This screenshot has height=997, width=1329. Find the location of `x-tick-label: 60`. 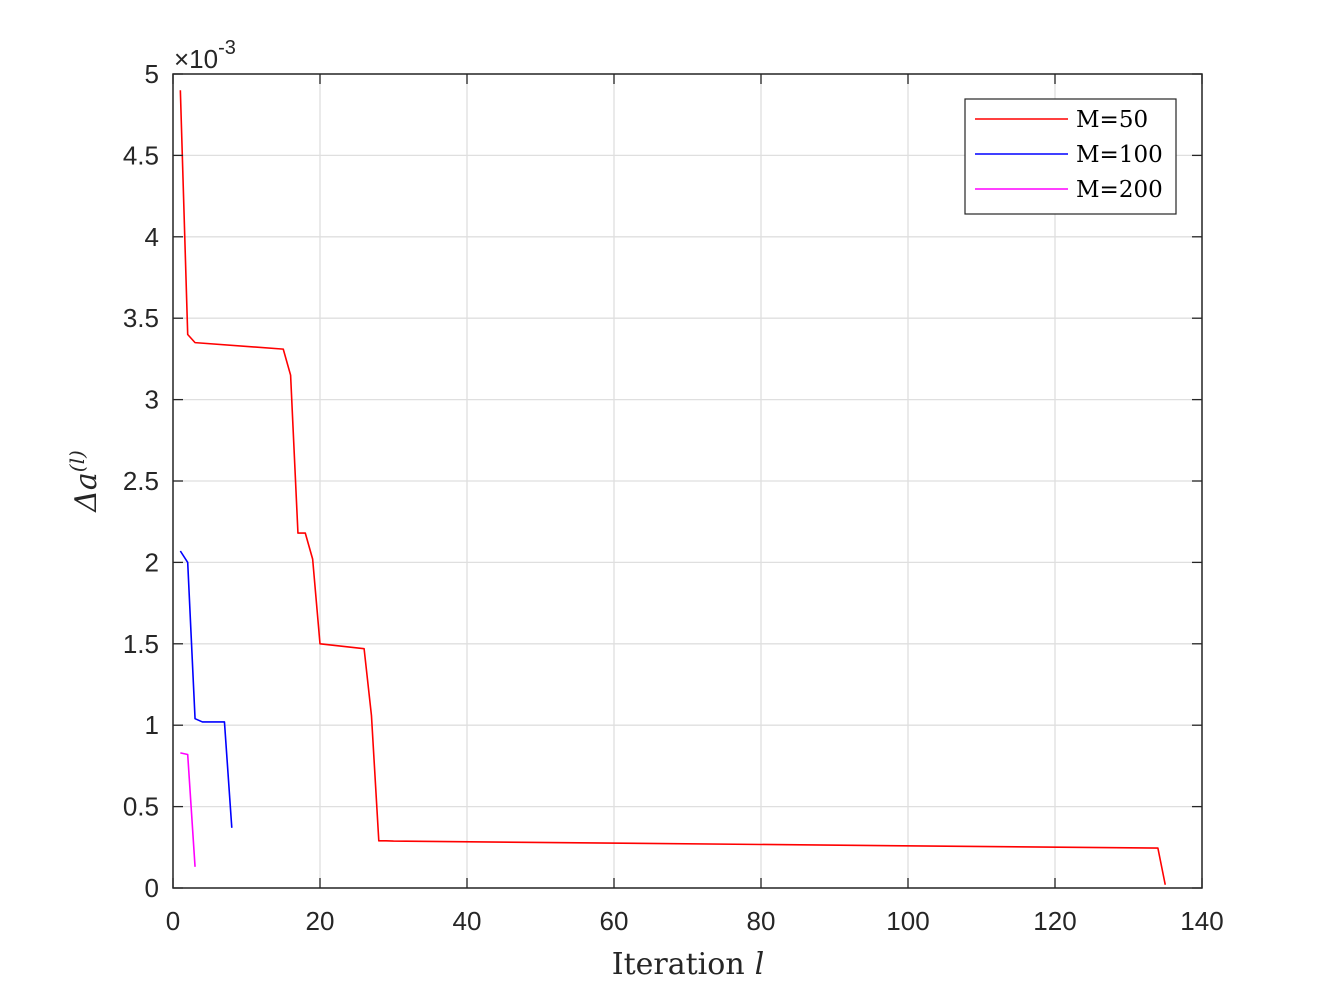

x-tick-label: 60 is located at coordinates (614, 921).